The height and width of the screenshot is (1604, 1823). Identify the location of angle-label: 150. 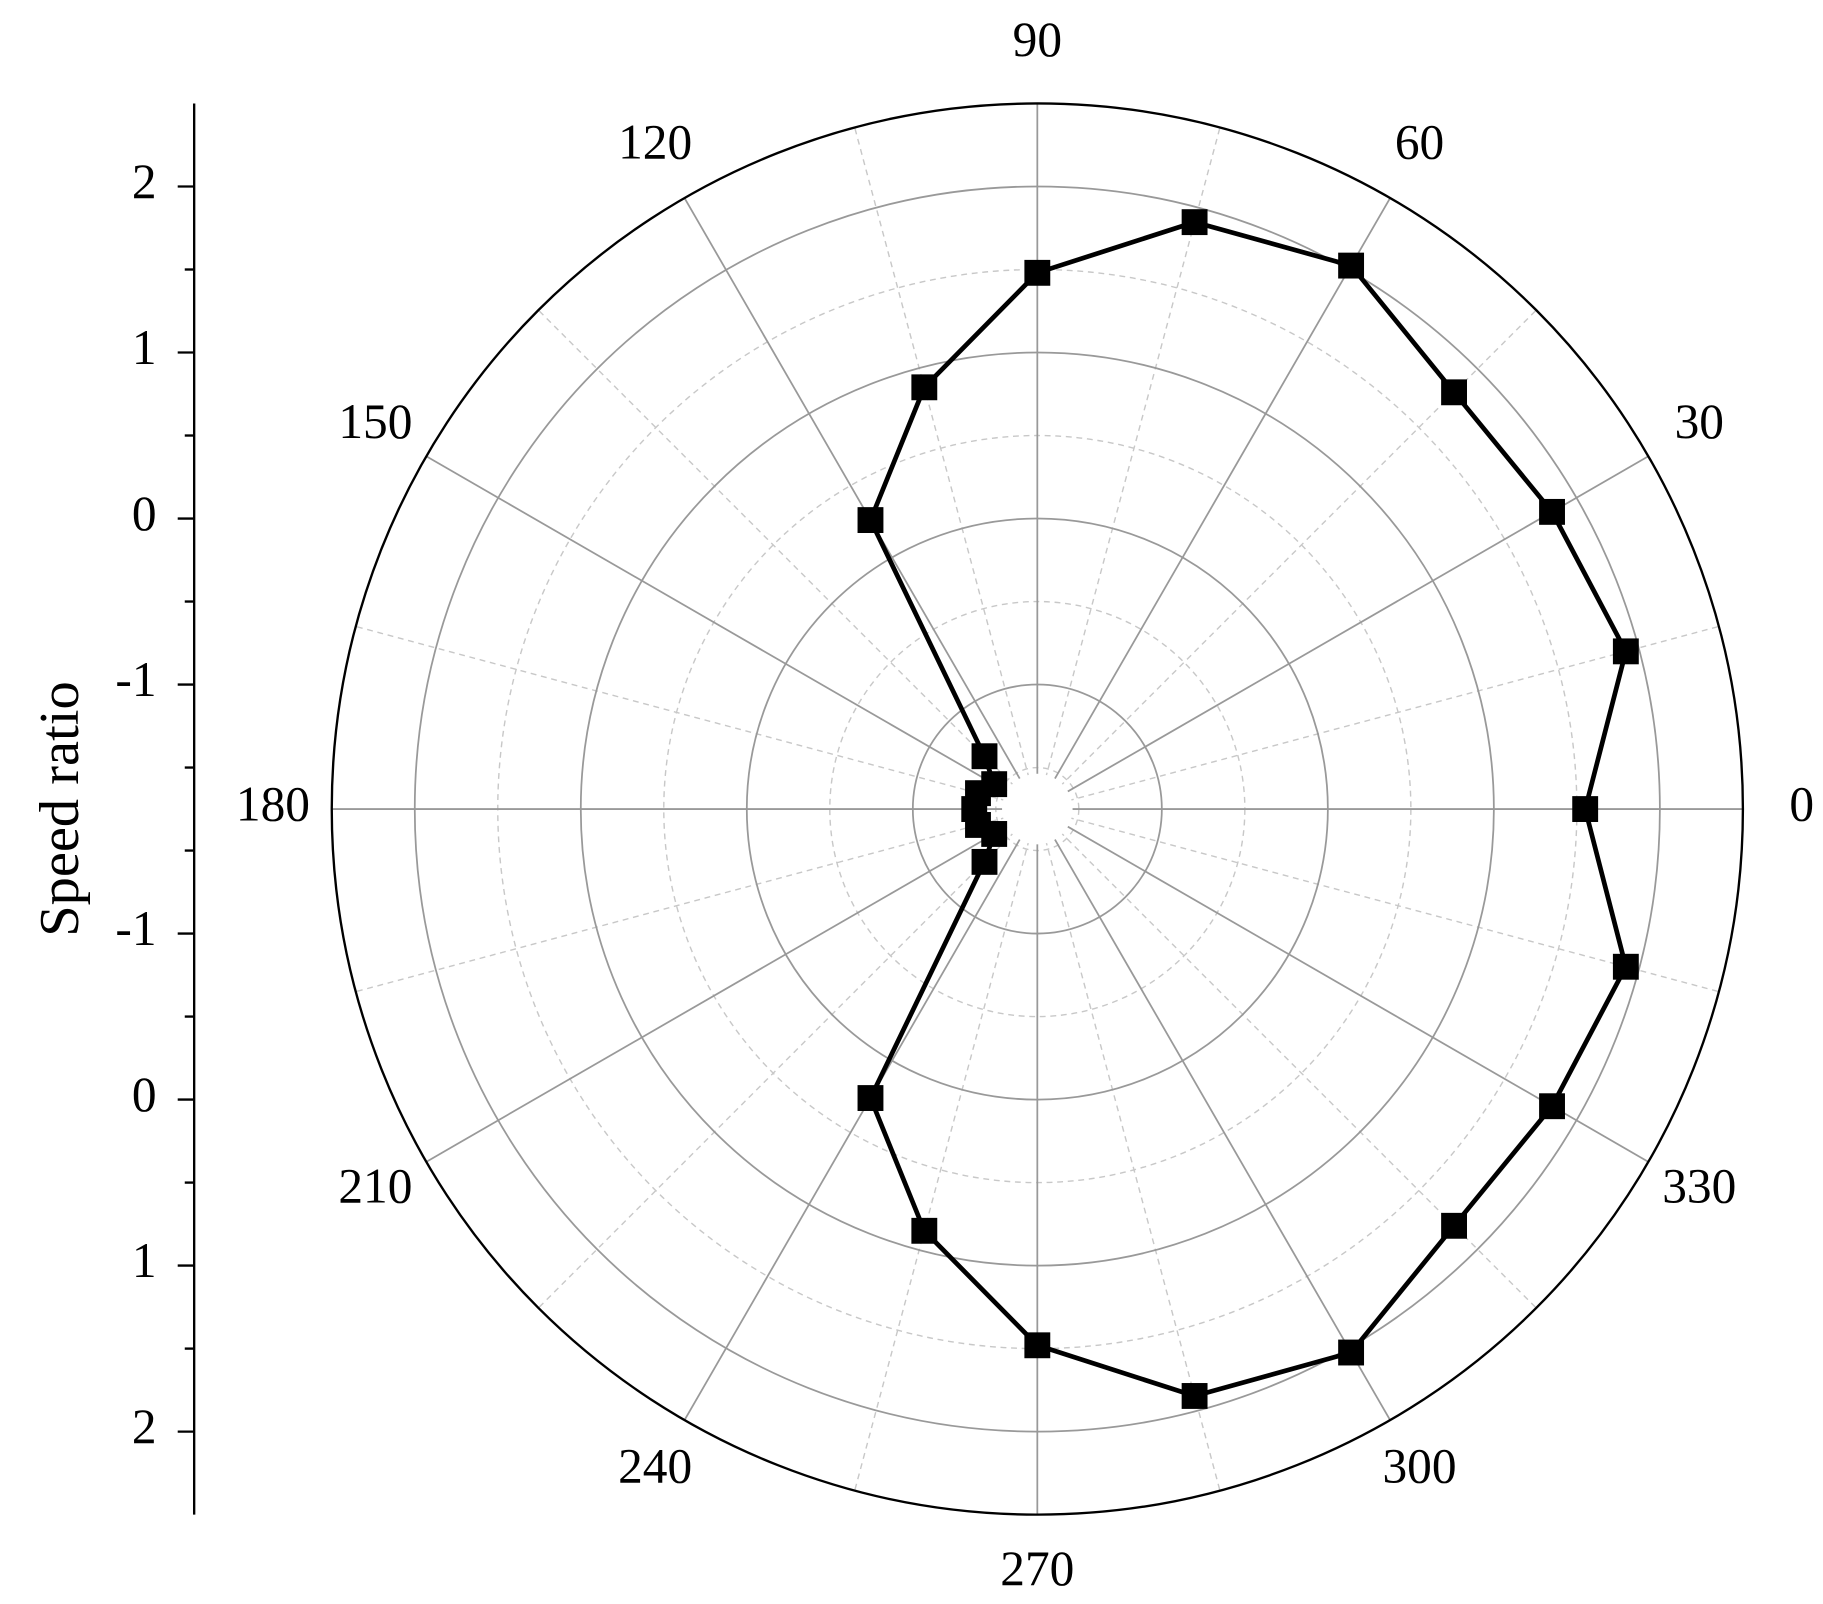
(375, 421).